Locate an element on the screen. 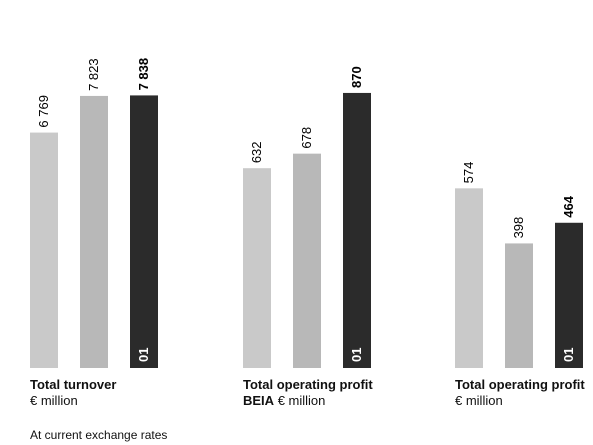  value-label: 870 is located at coordinates (356, 77).